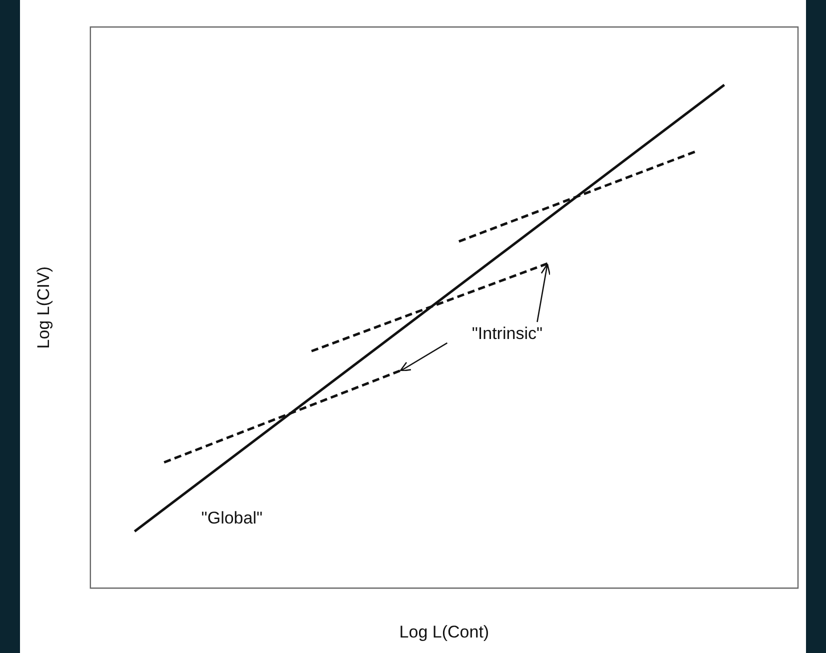 Image resolution: width=826 pixels, height=653 pixels. Describe the element at coordinates (444, 632) in the screenshot. I see `x-axis-title: Log L(Cont)` at that location.